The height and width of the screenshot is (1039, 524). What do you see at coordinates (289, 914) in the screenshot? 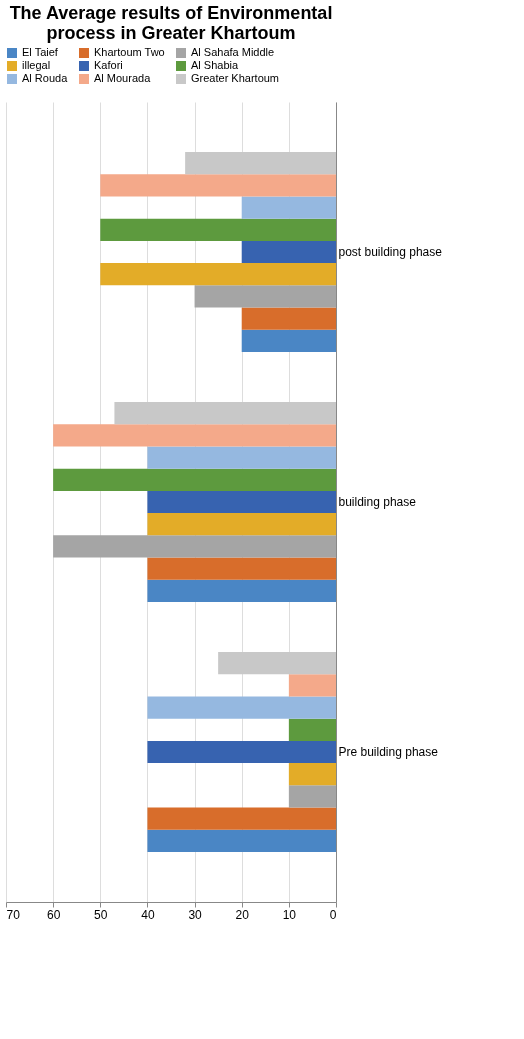
I see `x-tick-label: 10` at bounding box center [289, 914].